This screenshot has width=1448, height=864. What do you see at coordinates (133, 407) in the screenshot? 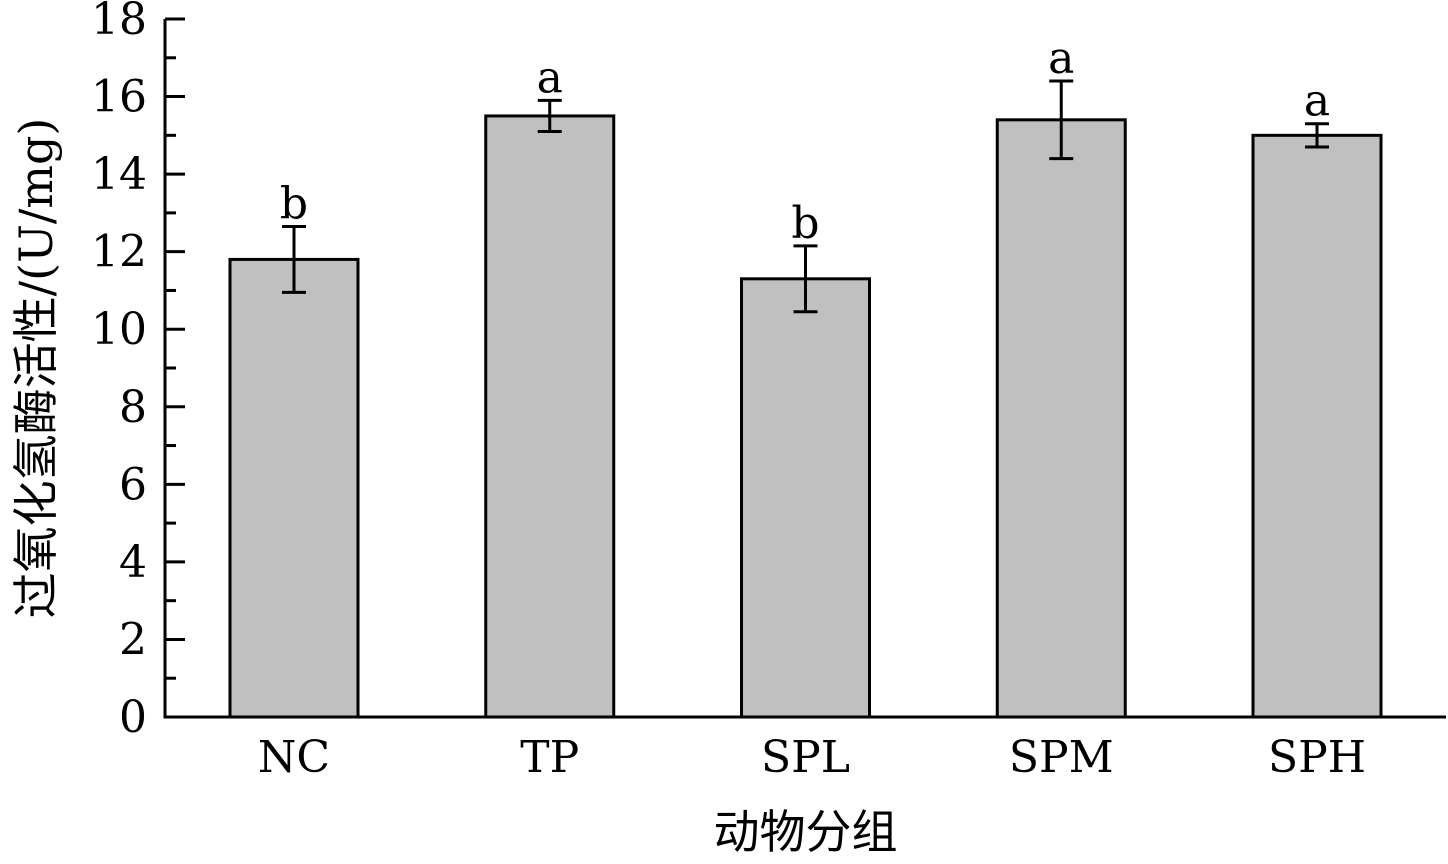
I see `y-tick-label: 8` at bounding box center [133, 407].